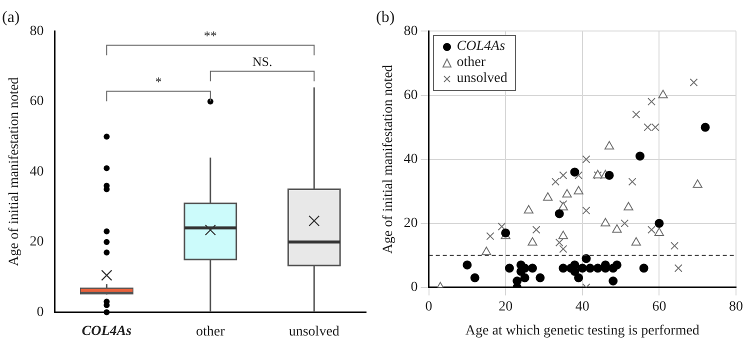  I want to click on legend-label: other, so click(471, 63).